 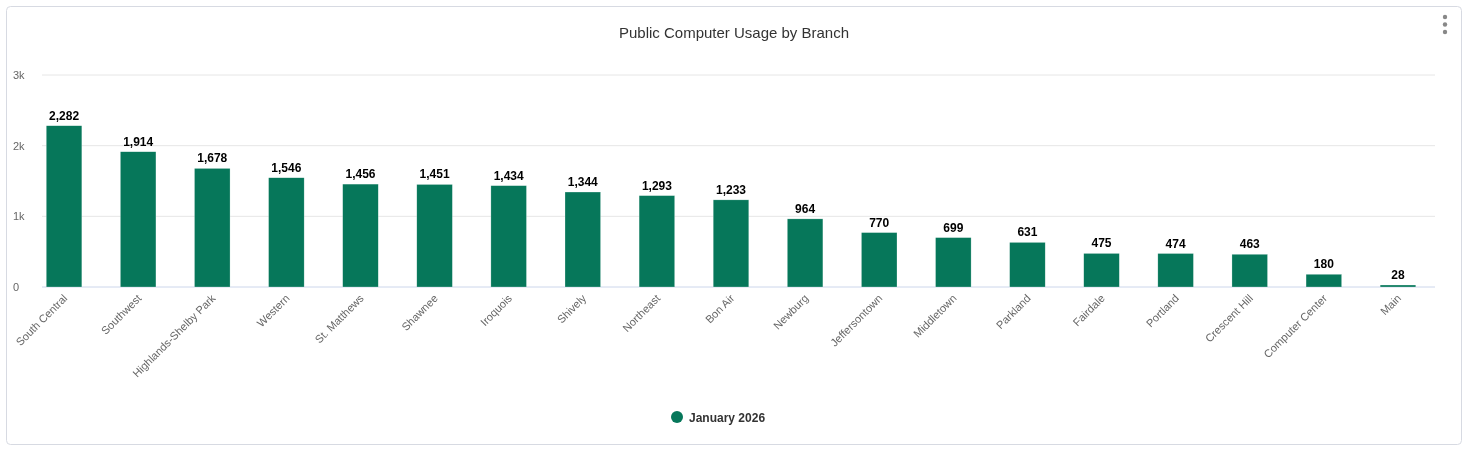 I want to click on legend-label: January 2026, so click(x=727, y=417).